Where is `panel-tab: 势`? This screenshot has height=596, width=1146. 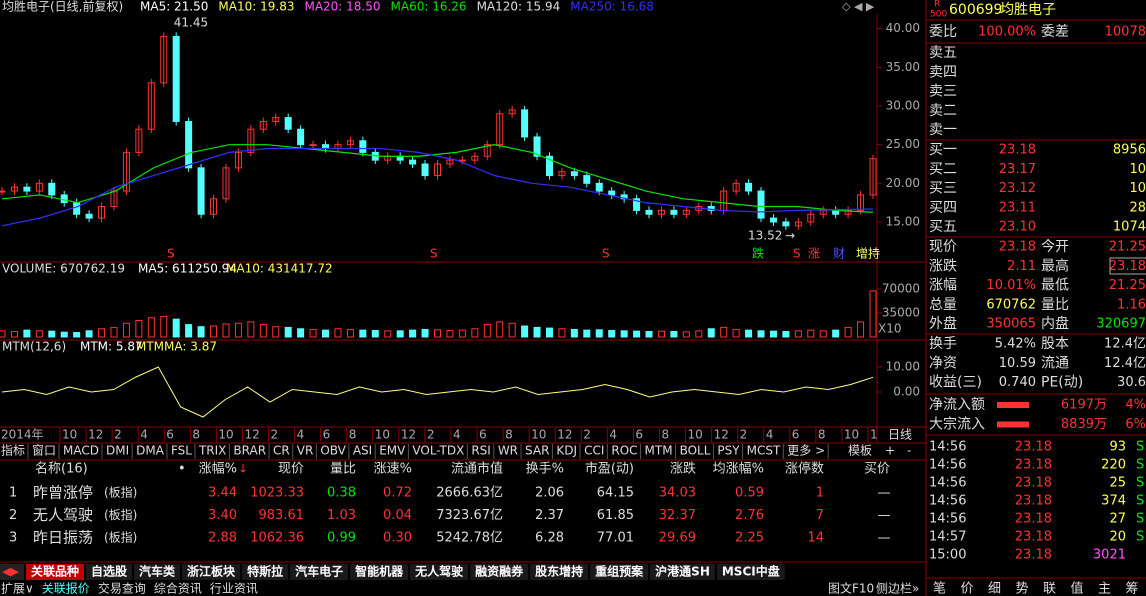
panel-tab: 势 is located at coordinates (1022, 588).